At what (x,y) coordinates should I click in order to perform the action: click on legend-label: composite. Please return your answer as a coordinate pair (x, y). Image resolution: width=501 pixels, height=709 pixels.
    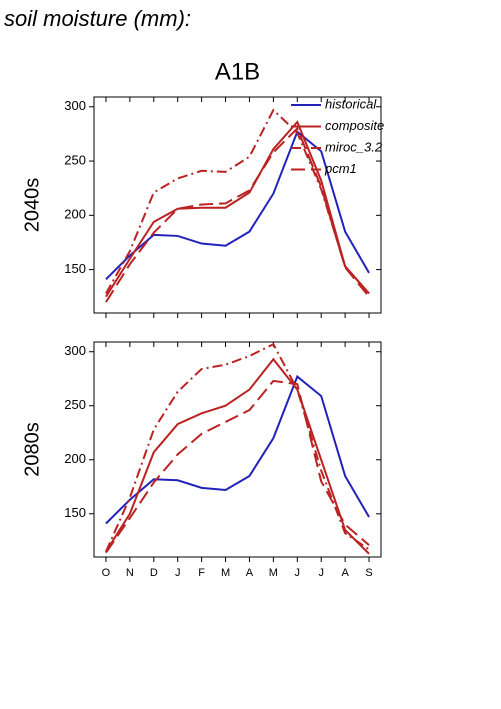
    Looking at the image, I should click on (354, 125).